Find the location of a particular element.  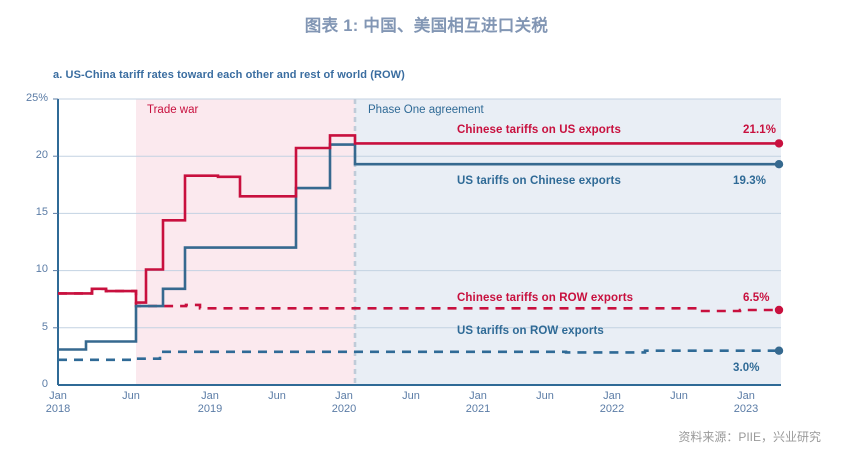

endpoint-us-tariffs-chinese-exports is located at coordinates (779, 164).